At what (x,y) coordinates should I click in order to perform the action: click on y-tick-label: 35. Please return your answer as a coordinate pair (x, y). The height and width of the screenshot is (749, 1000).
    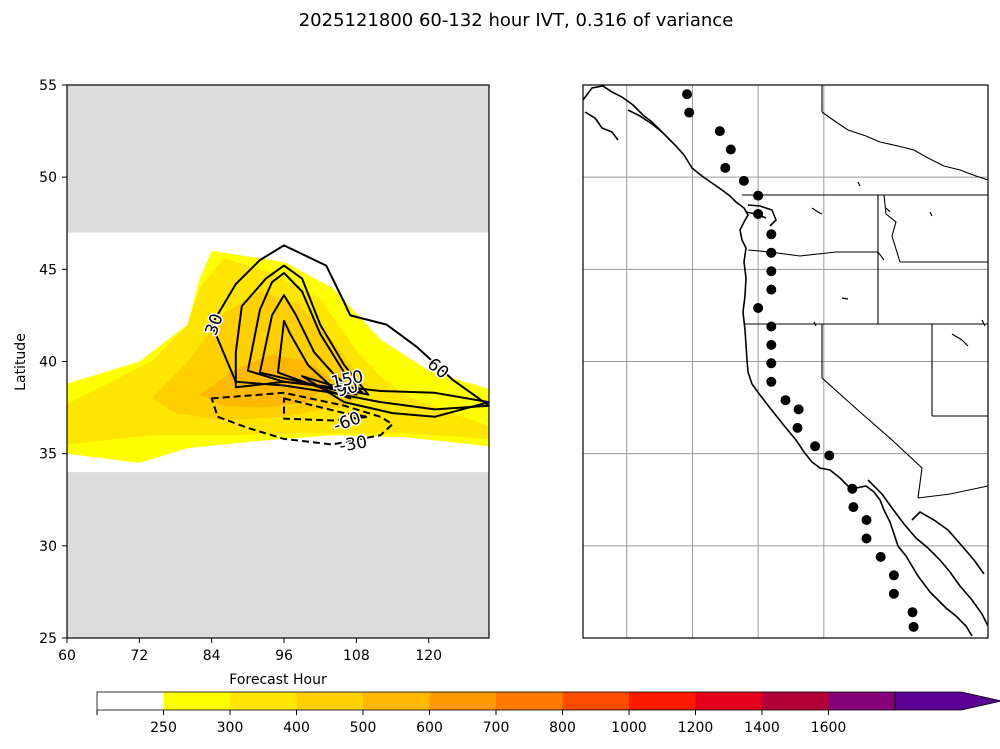
    Looking at the image, I should click on (48, 455).